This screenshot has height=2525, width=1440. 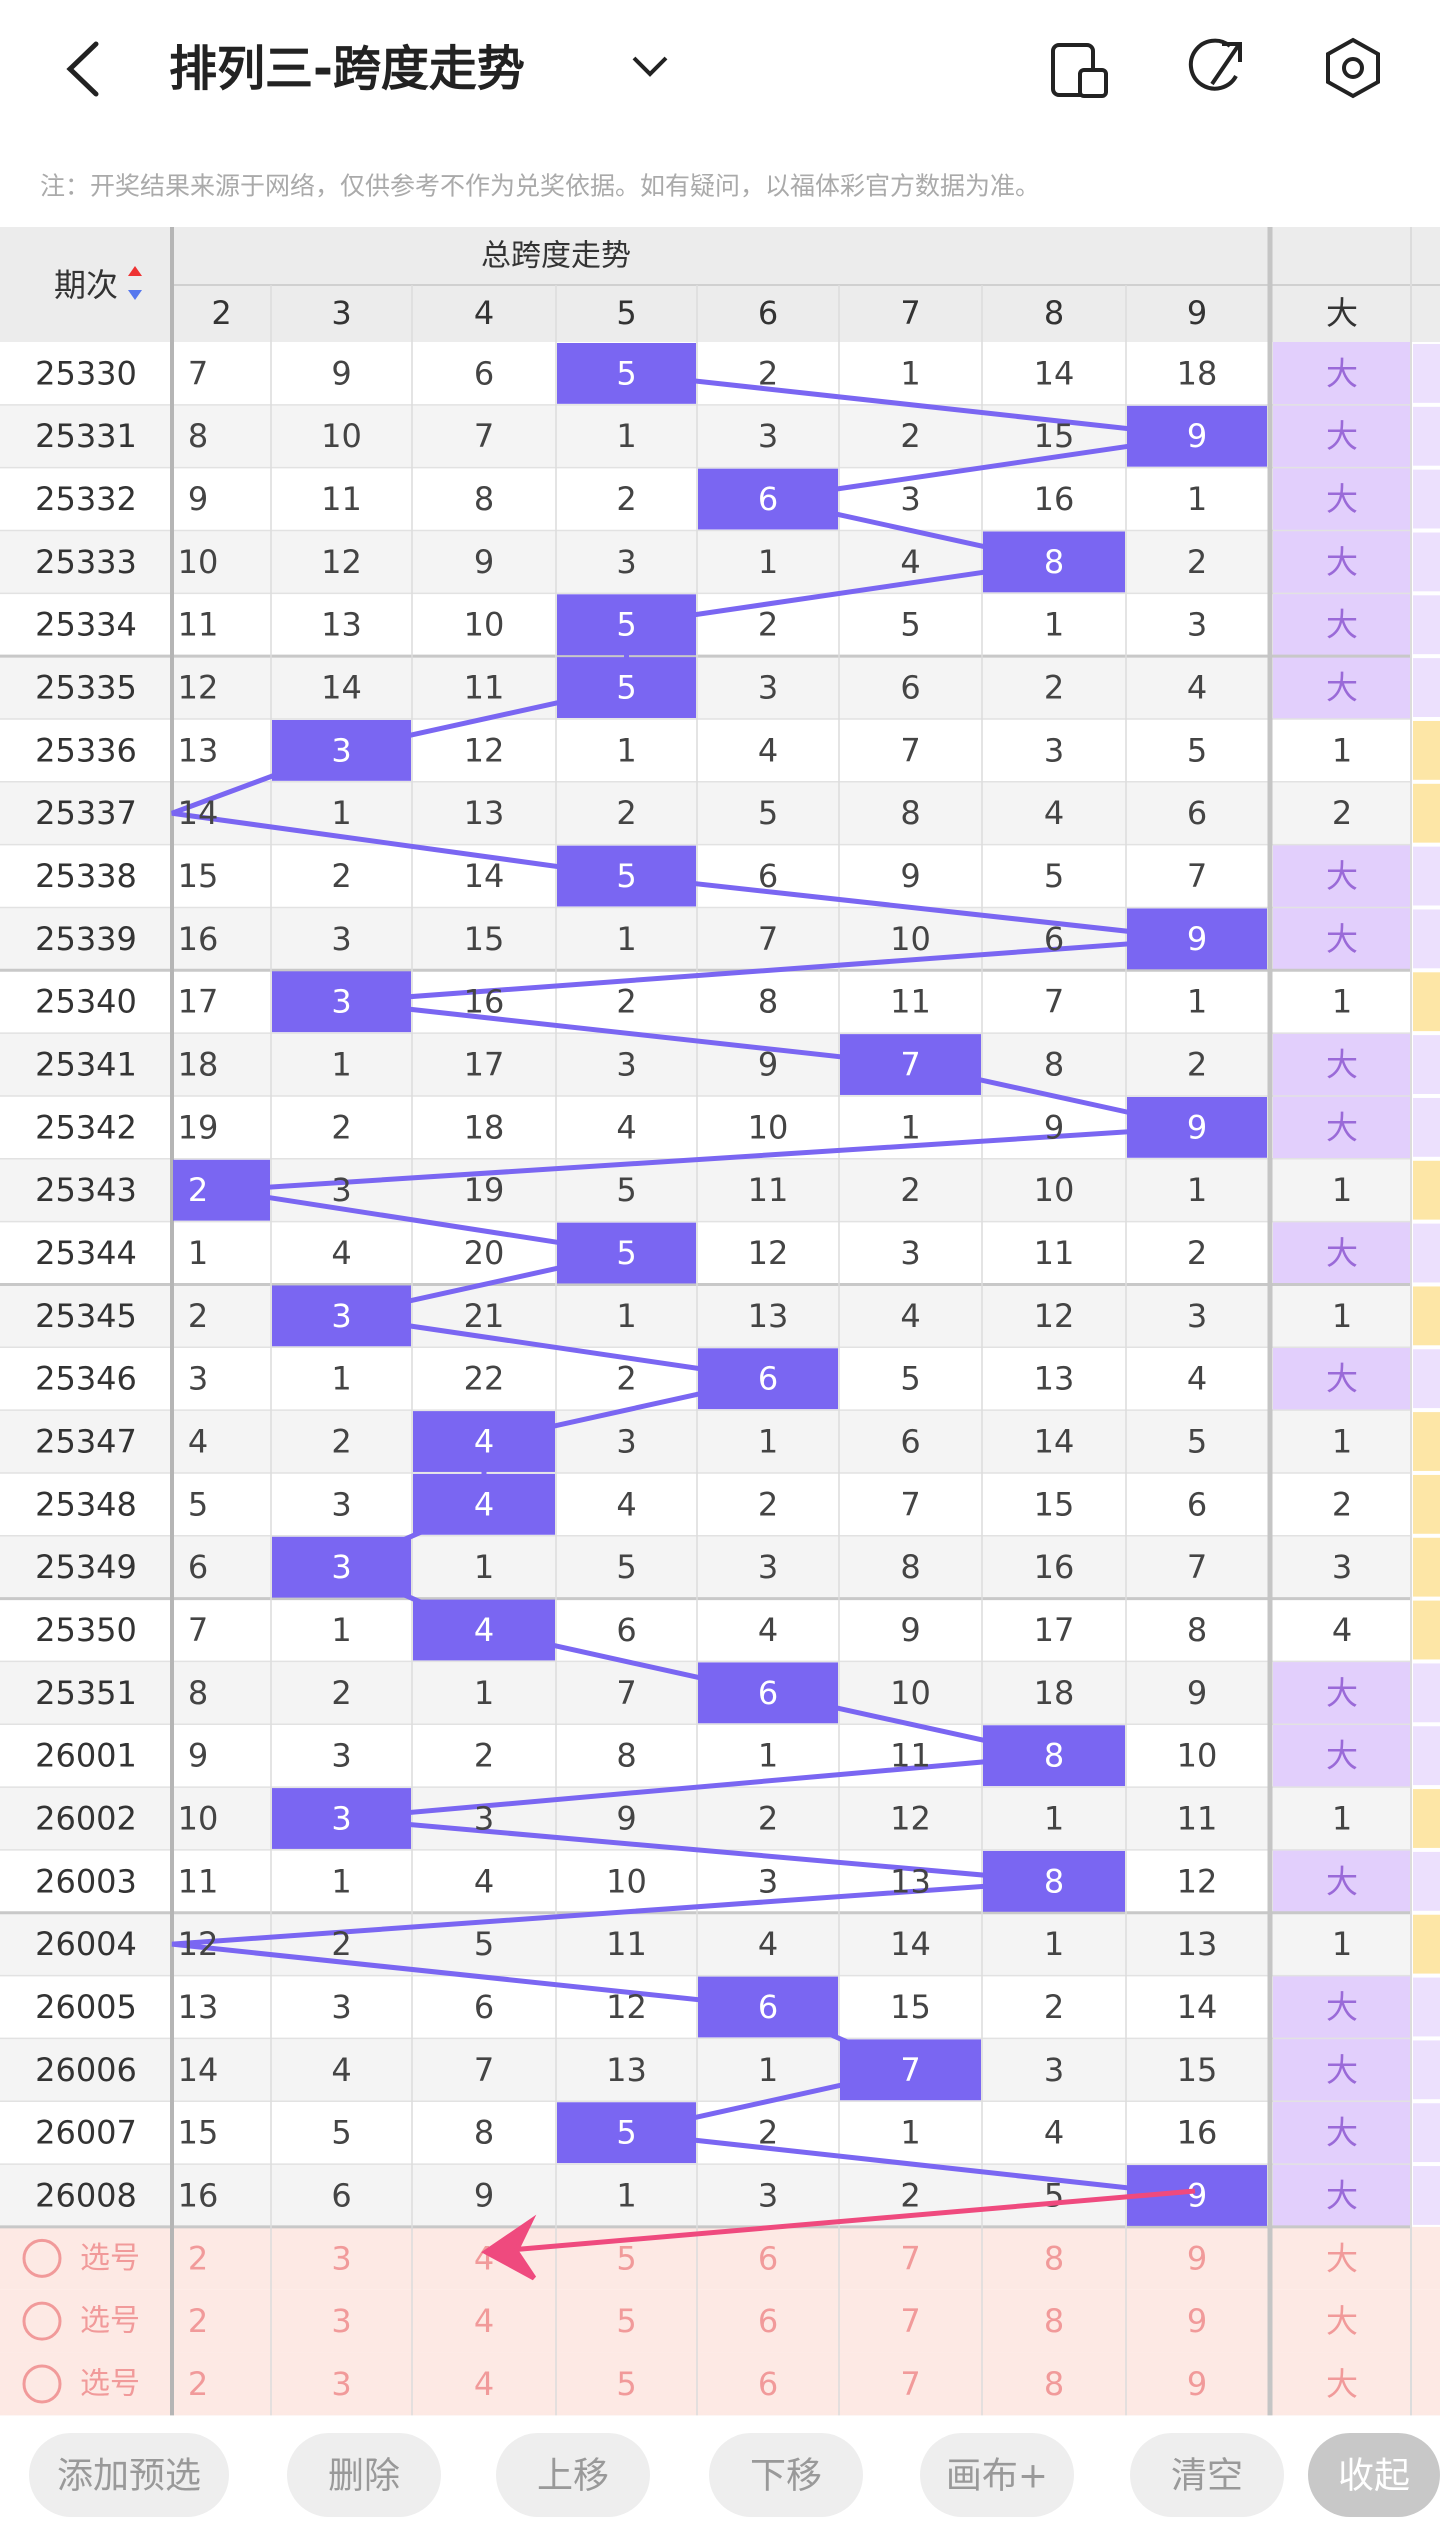 I want to click on size-cell-bg, so click(x=1342, y=2195).